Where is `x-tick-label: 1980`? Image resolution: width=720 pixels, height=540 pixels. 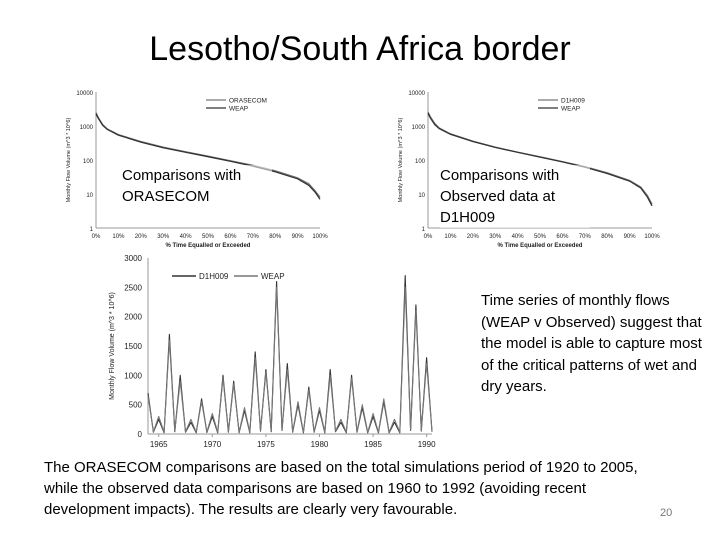
x-tick-label: 1980 is located at coordinates (320, 444).